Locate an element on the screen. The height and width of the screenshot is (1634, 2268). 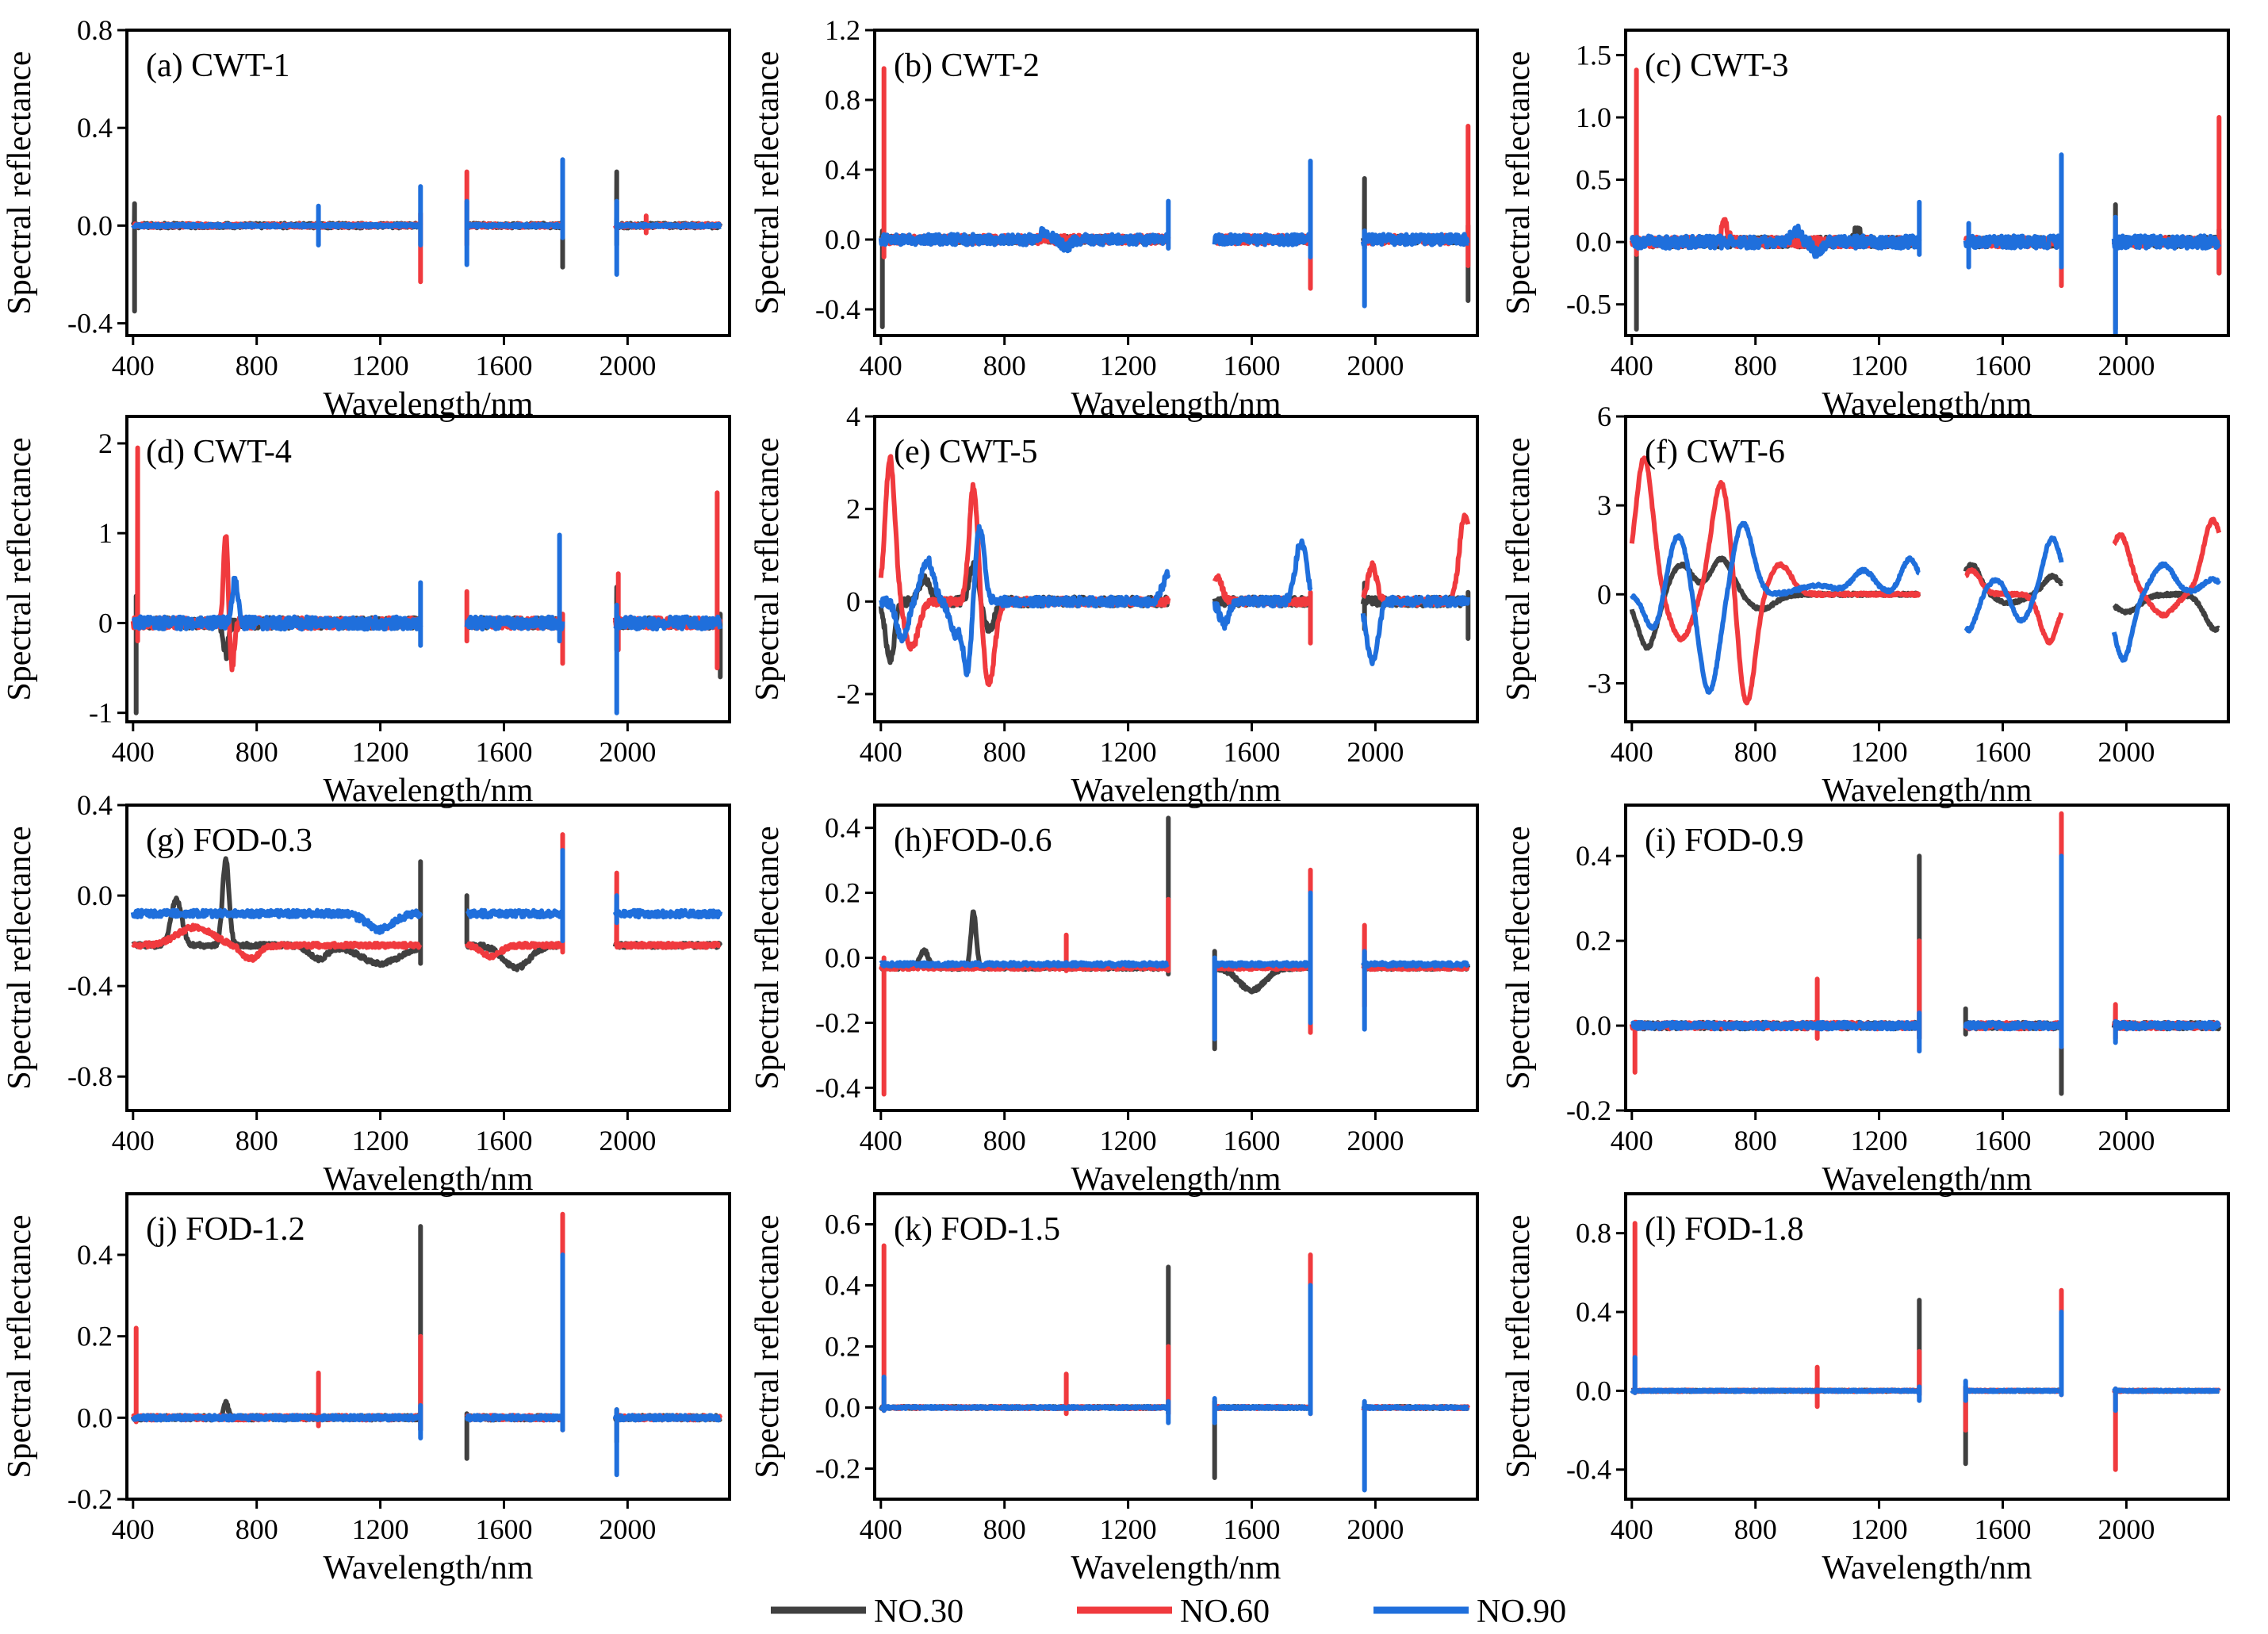
y-tick-label: -0.4 is located at coordinates (837, 309).